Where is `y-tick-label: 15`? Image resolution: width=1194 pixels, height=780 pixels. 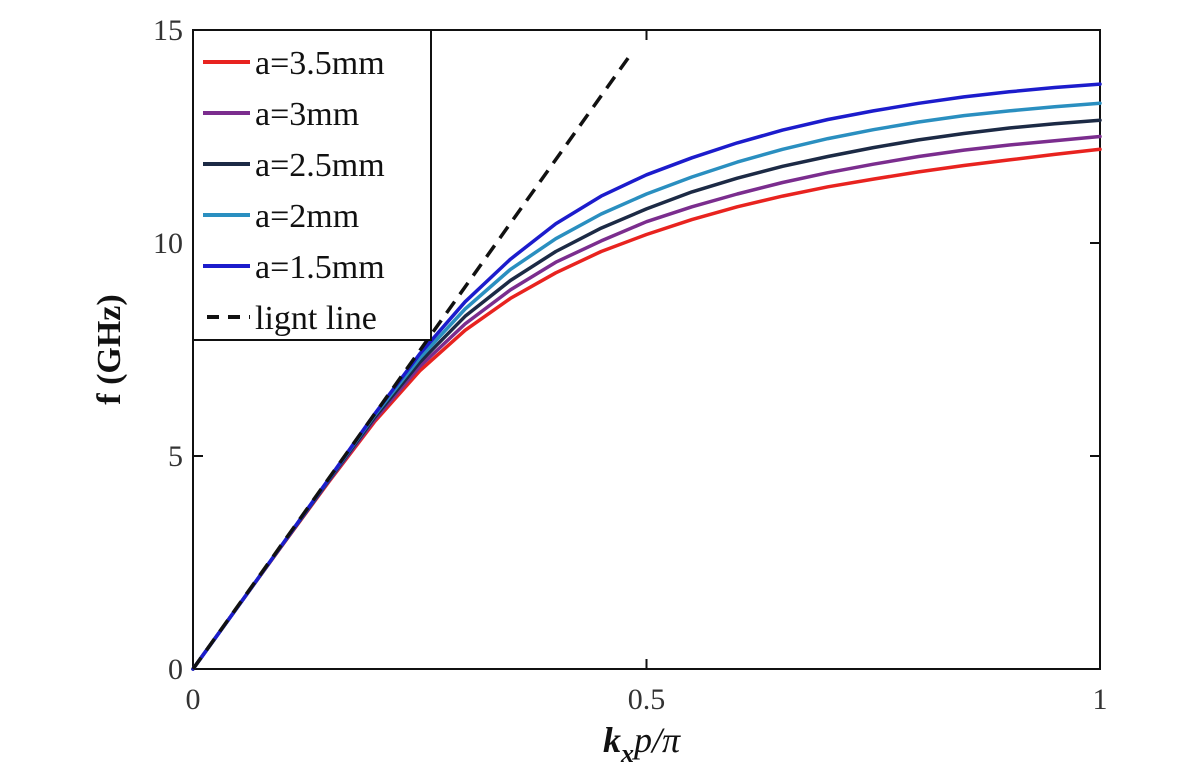 y-tick-label: 15 is located at coordinates (168, 30).